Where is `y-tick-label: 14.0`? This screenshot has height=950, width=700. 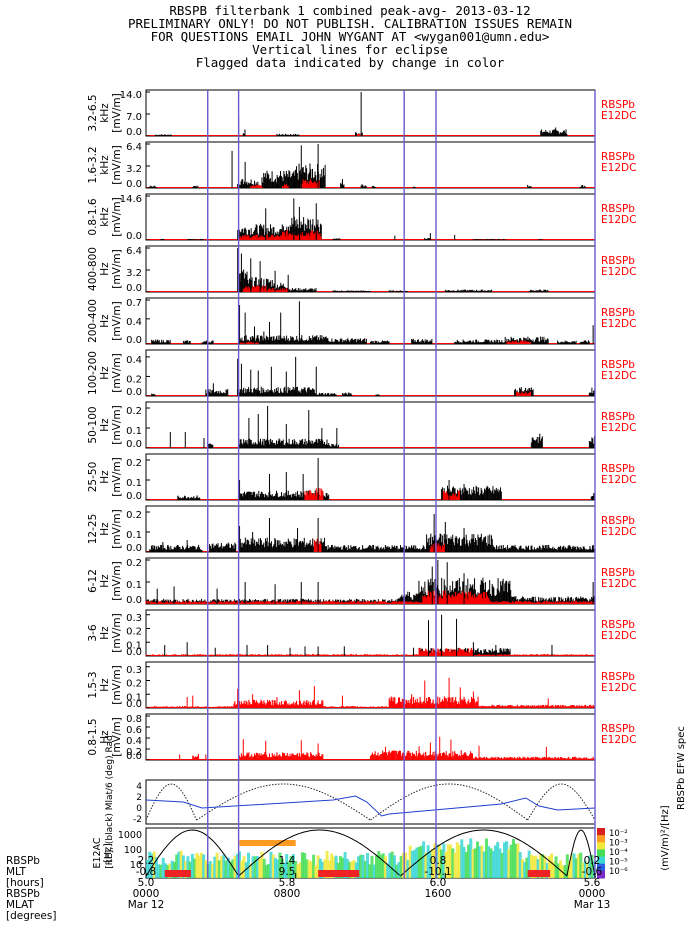 y-tick-label: 14.0 is located at coordinates (131, 95).